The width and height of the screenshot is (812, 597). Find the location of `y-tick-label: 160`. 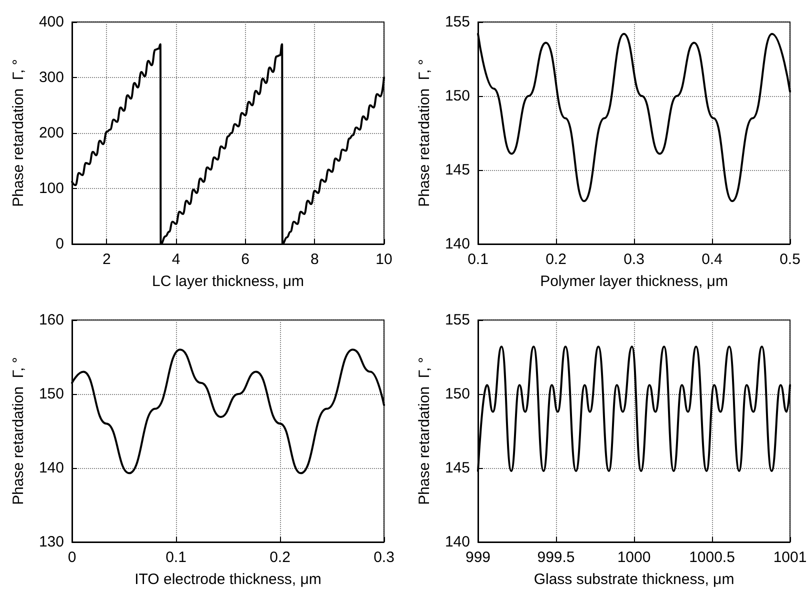

y-tick-label: 160 is located at coordinates (51, 320).